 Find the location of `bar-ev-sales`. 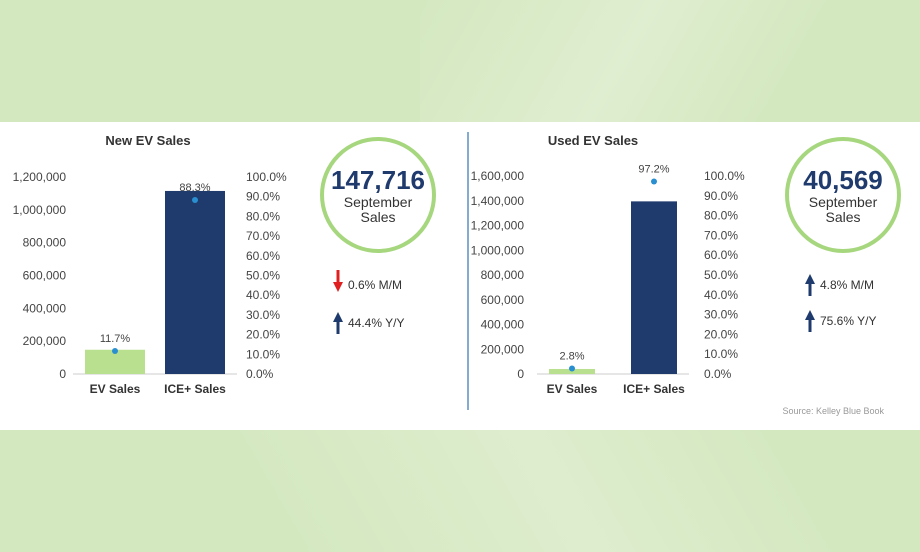

bar-ev-sales is located at coordinates (572, 371).